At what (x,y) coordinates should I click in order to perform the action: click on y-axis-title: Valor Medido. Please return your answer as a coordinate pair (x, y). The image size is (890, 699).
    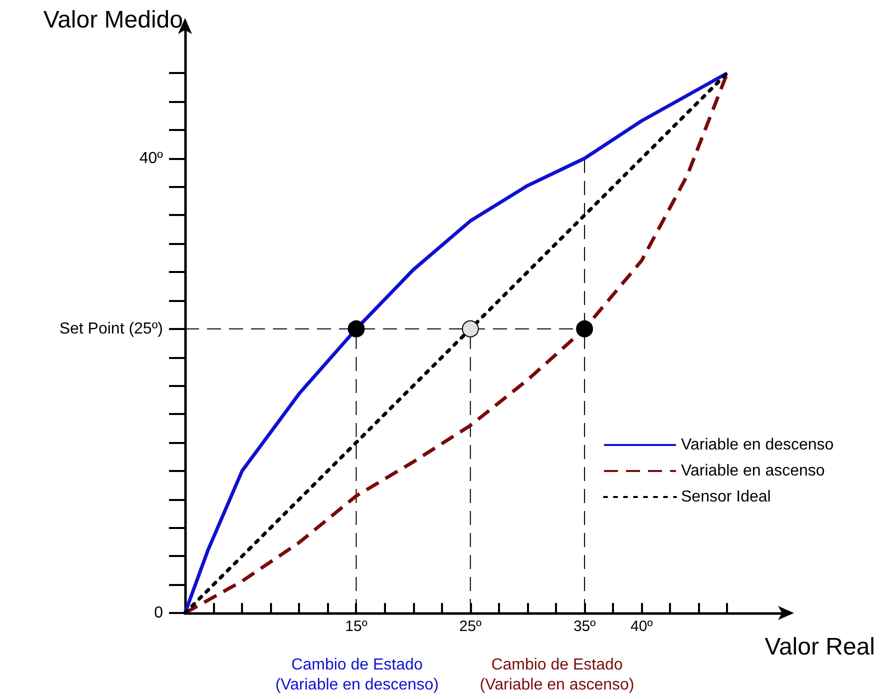
    Looking at the image, I should click on (113, 20).